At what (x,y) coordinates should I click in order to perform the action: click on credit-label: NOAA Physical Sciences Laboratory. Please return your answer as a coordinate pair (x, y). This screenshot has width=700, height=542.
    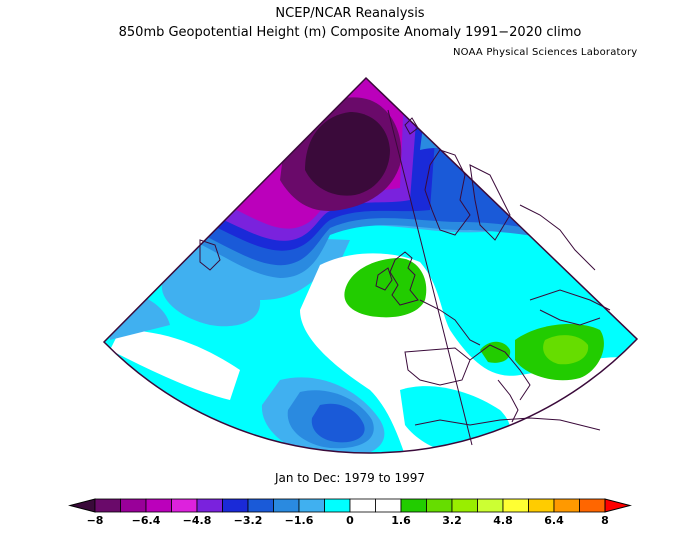
    Looking at the image, I should click on (545, 52).